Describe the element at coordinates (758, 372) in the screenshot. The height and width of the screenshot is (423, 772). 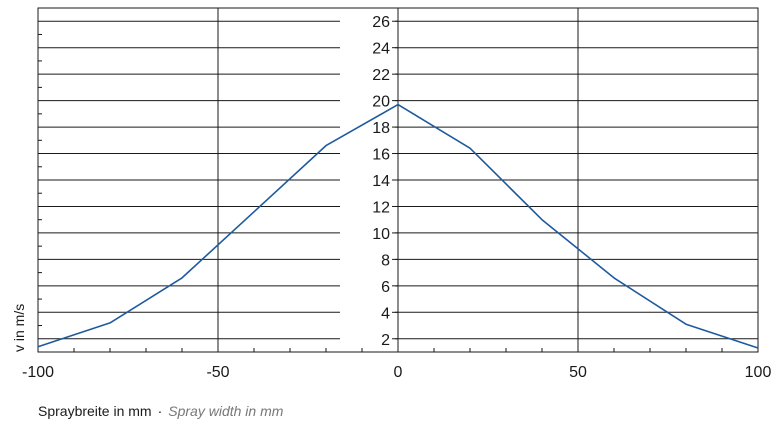
I see `x-tick-label: 100` at that location.